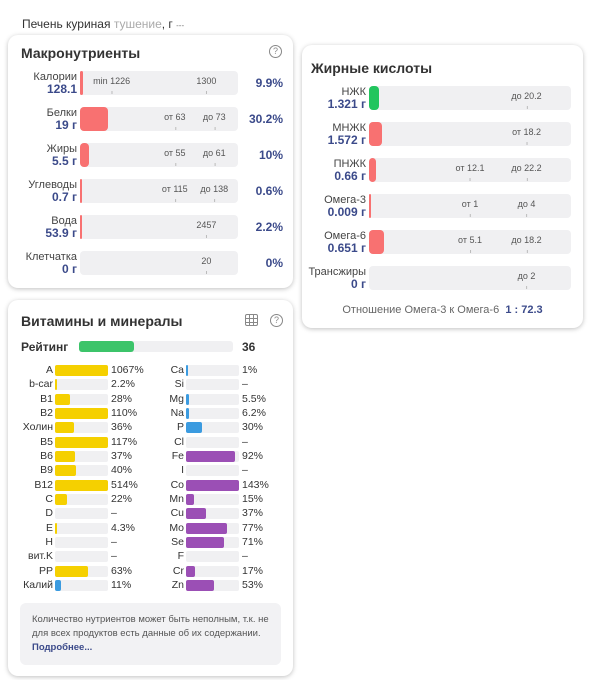  What do you see at coordinates (167, 24) in the screenshot?
I see `unit: , г` at bounding box center [167, 24].